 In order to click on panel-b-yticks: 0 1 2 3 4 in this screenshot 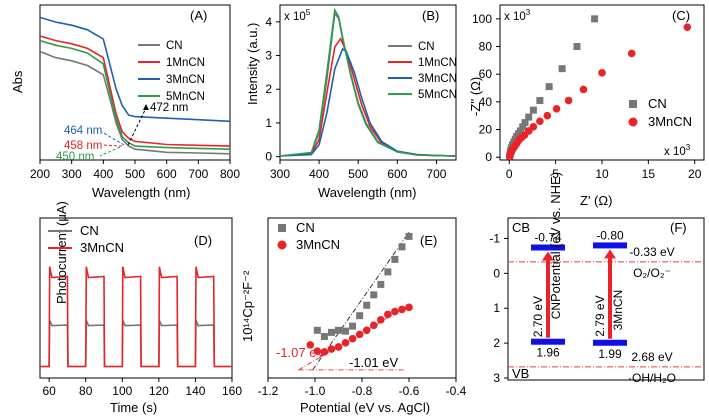, I will do `click(272, 89)`.